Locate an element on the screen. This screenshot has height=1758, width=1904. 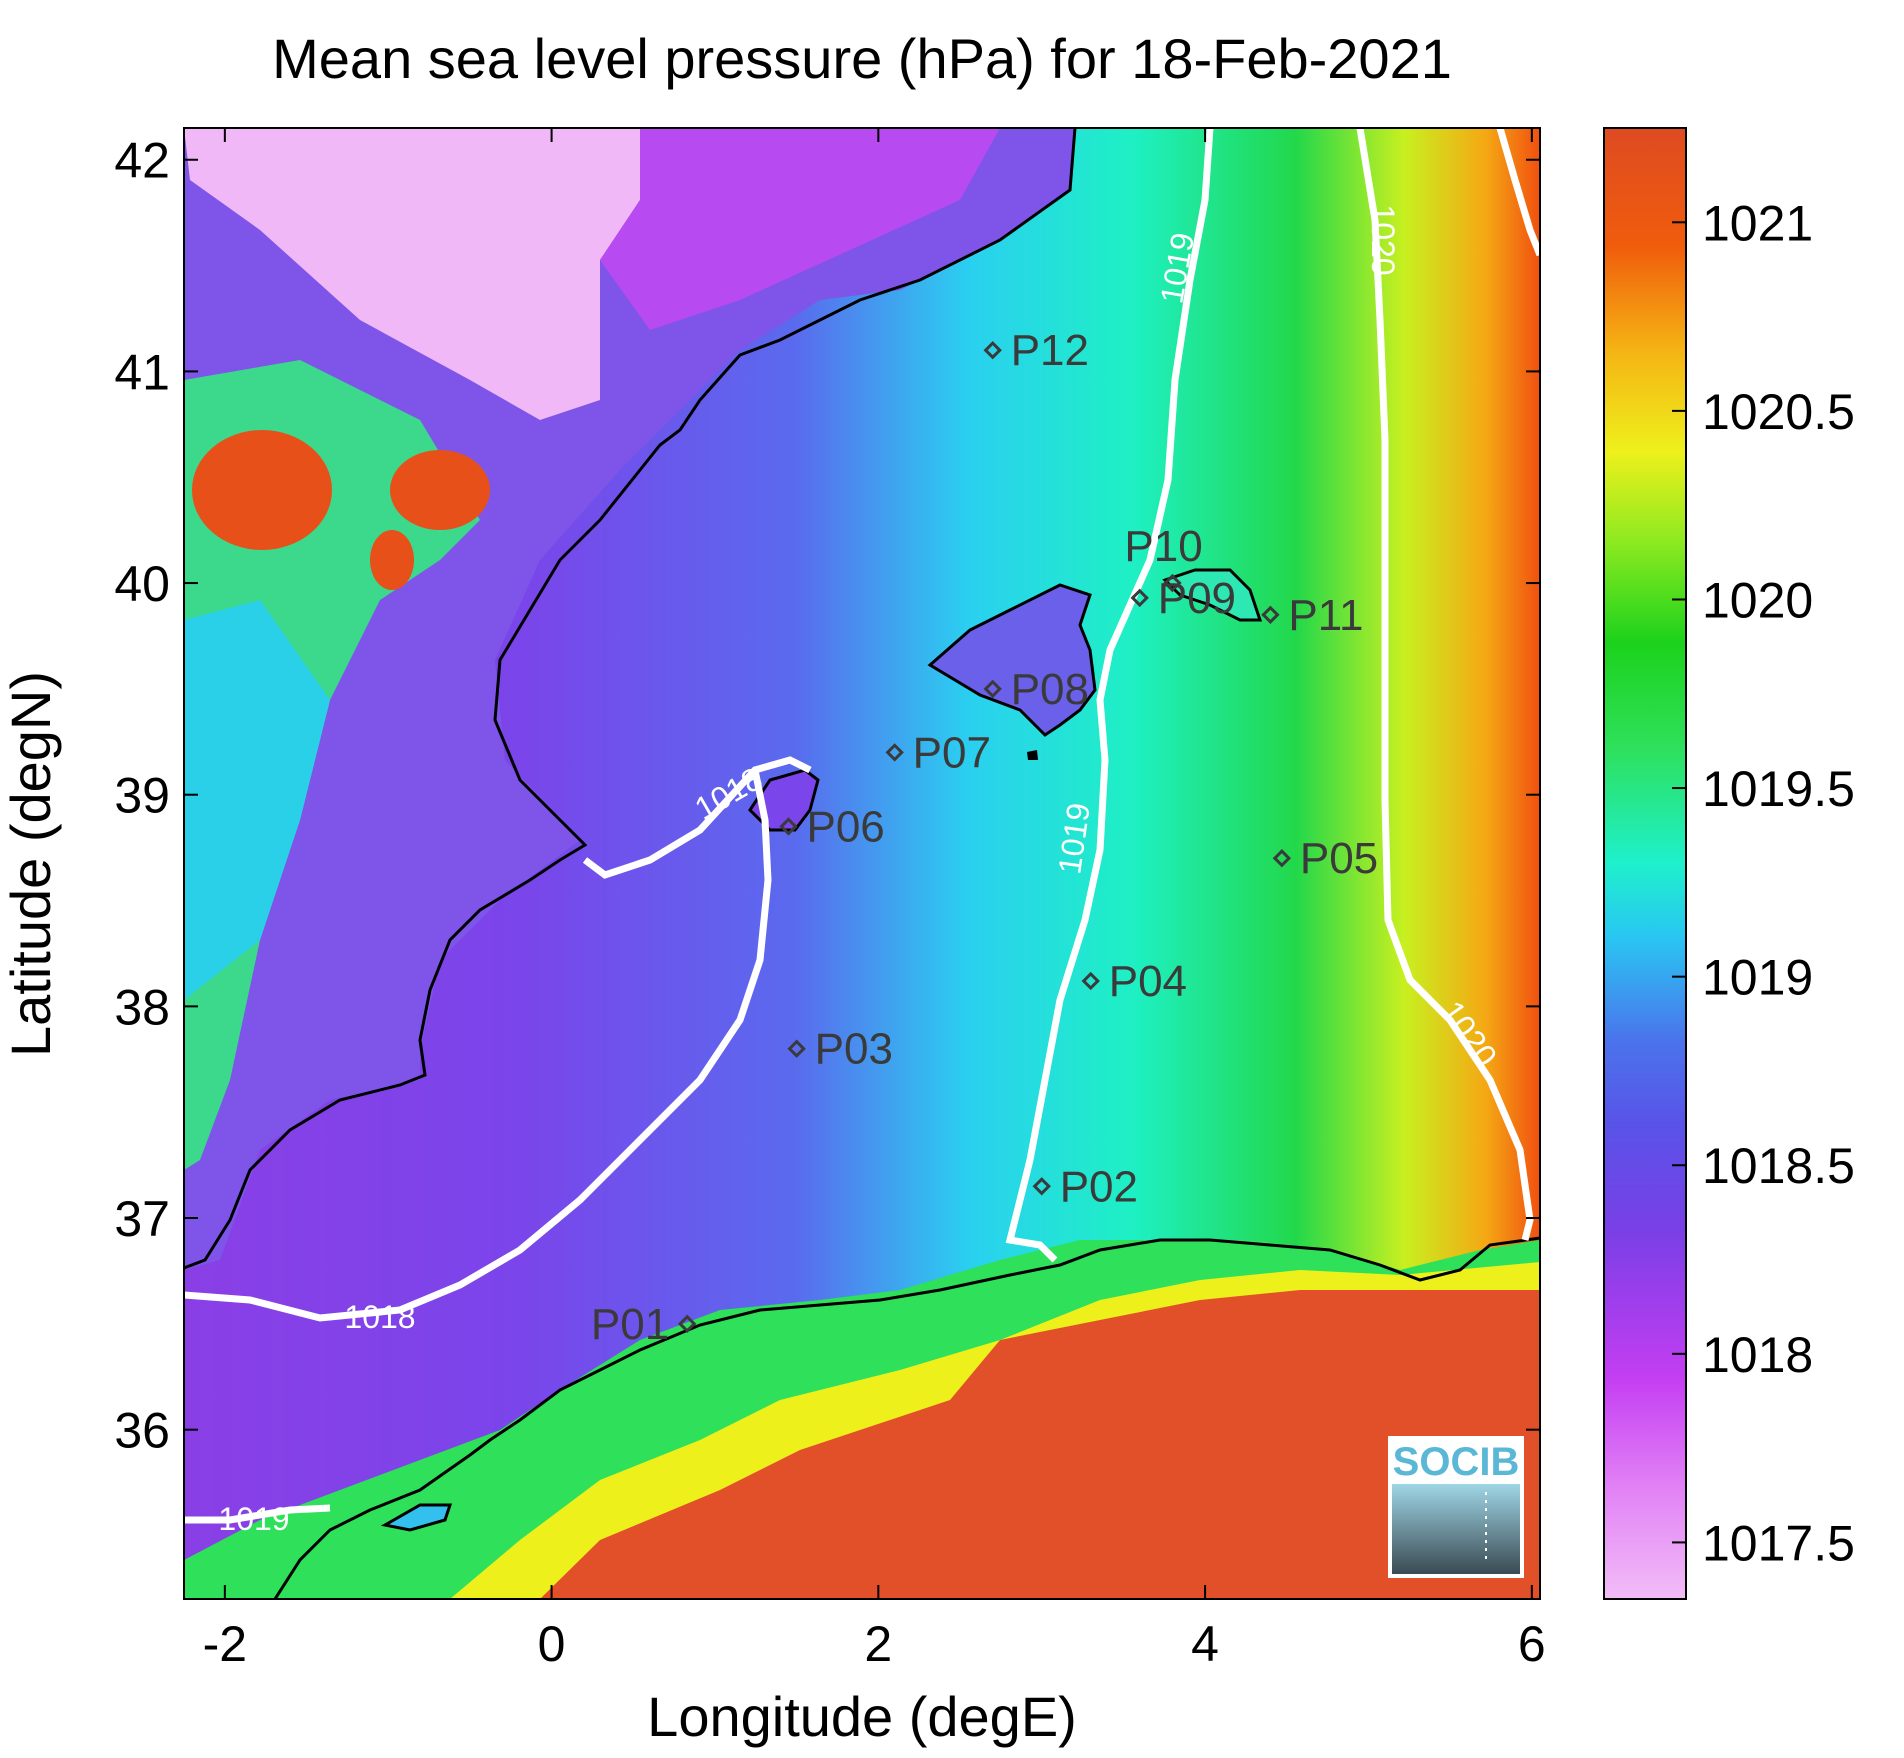
station-label-p02: P02 is located at coordinates (1099, 1186).